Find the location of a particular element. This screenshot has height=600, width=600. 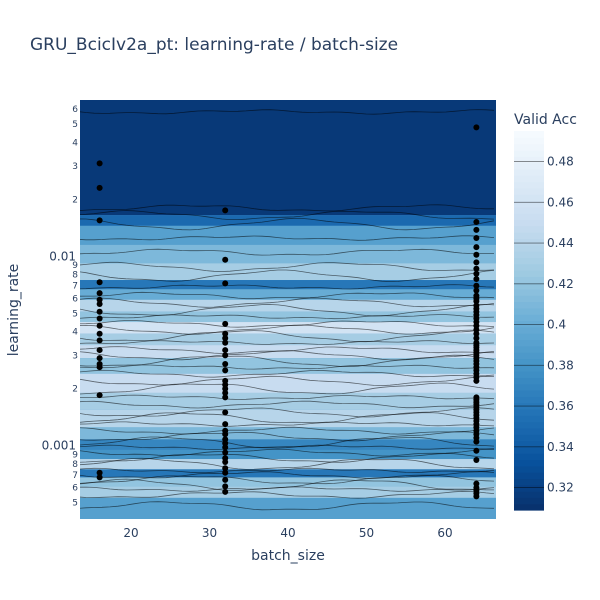

x-tick-label: 60 is located at coordinates (444, 533).